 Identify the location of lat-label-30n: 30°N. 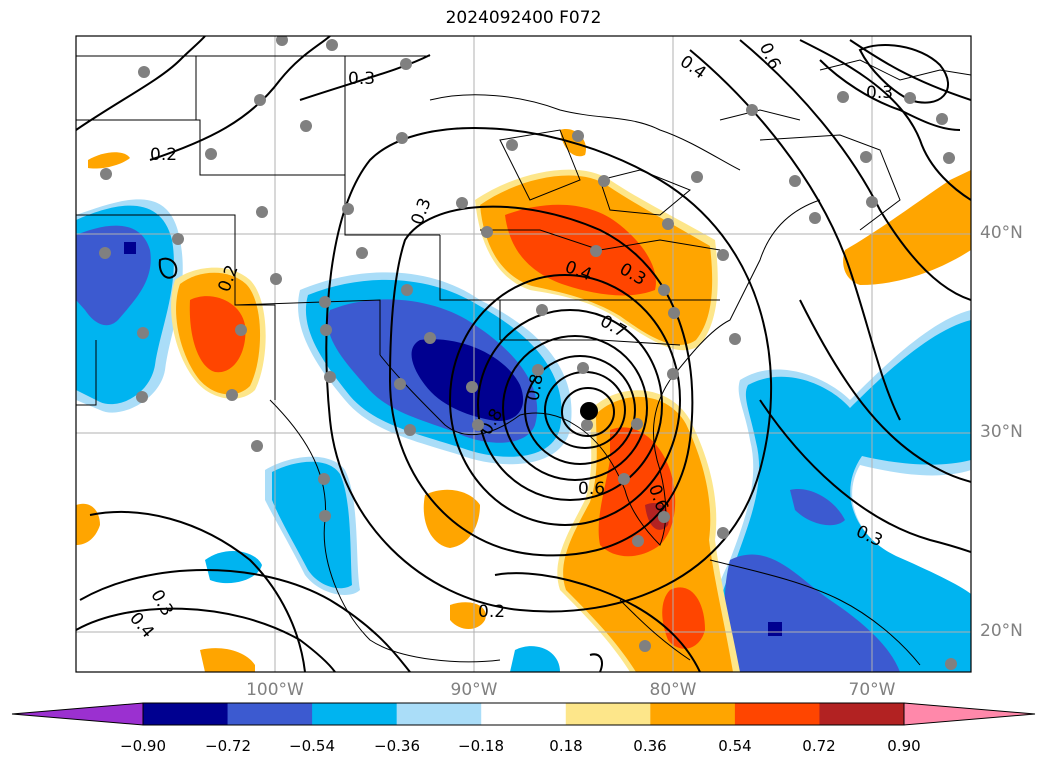
(1001, 432).